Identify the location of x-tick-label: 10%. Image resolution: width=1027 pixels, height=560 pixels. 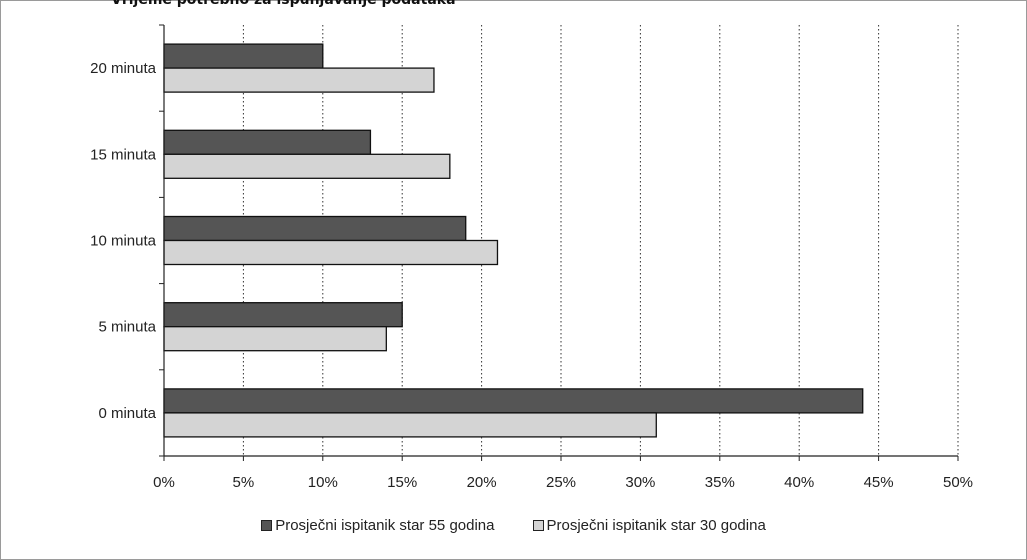
(323, 482).